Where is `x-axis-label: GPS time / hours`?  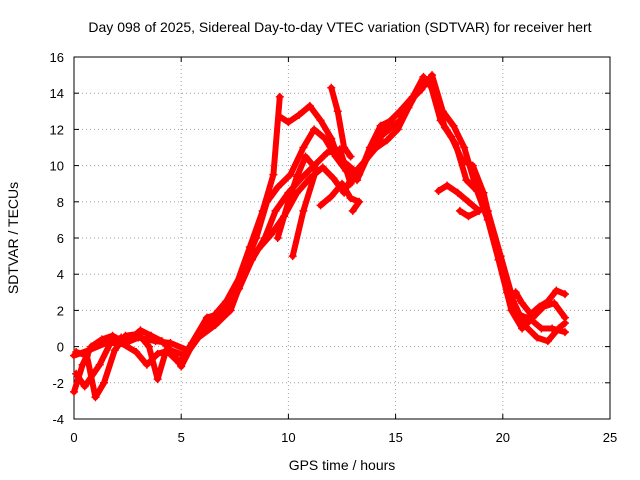
x-axis-label: GPS time / hours is located at coordinates (342, 465).